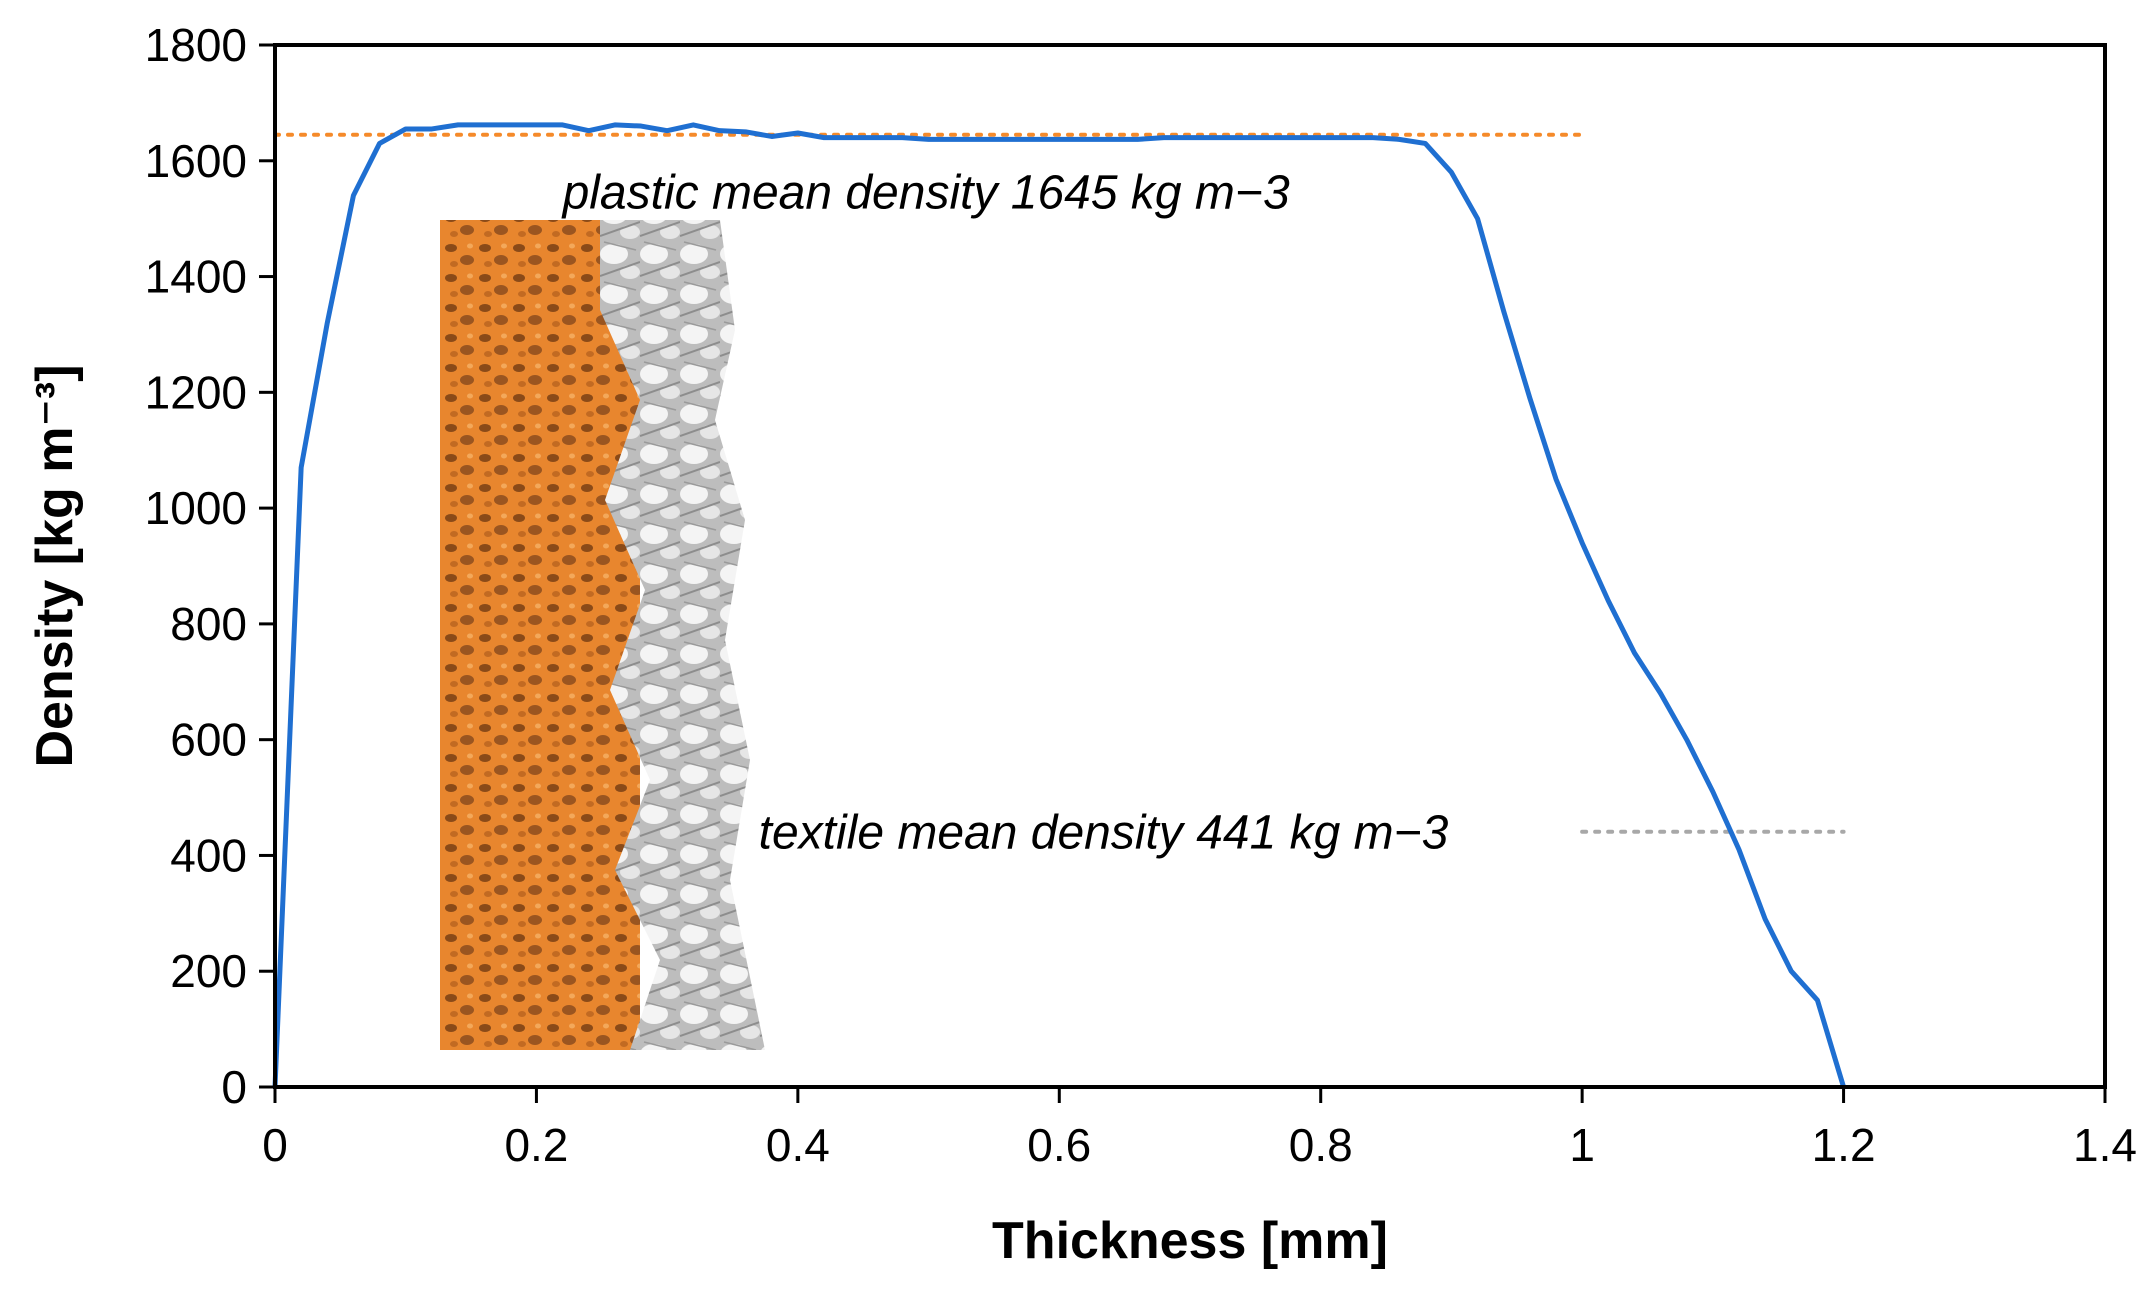 The width and height of the screenshot is (2151, 1292). What do you see at coordinates (540, 635) in the screenshot?
I see `photo-plastic-layer` at bounding box center [540, 635].